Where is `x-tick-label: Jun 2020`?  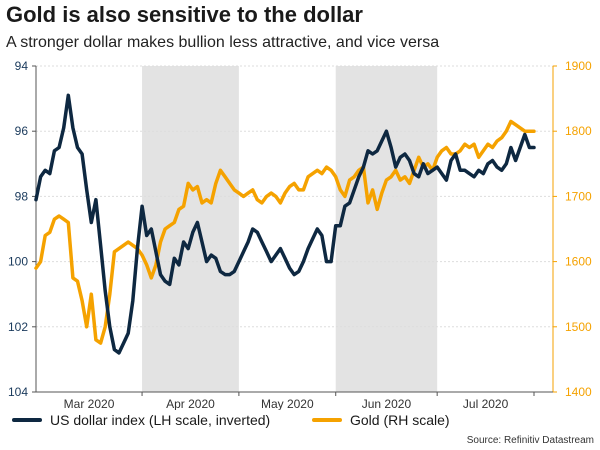
x-tick-label: Jun 2020 is located at coordinates (387, 403).